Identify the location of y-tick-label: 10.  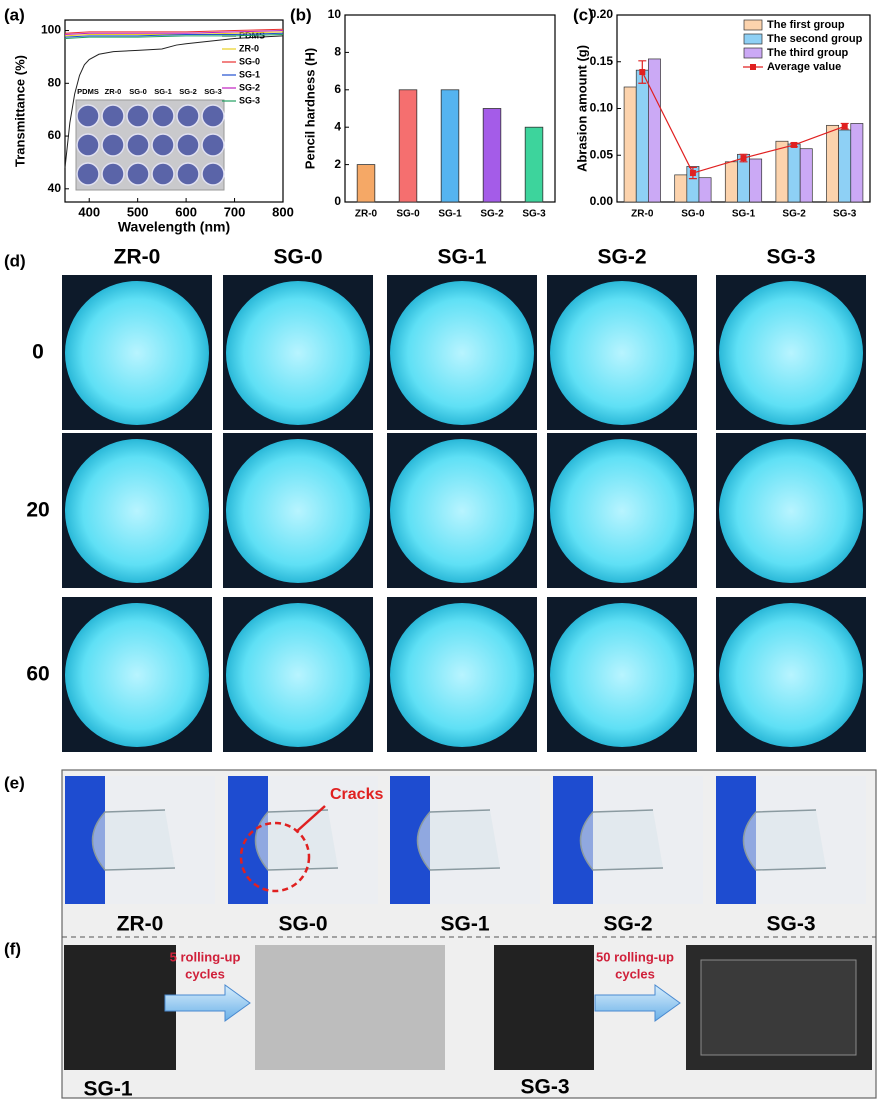
(335, 14).